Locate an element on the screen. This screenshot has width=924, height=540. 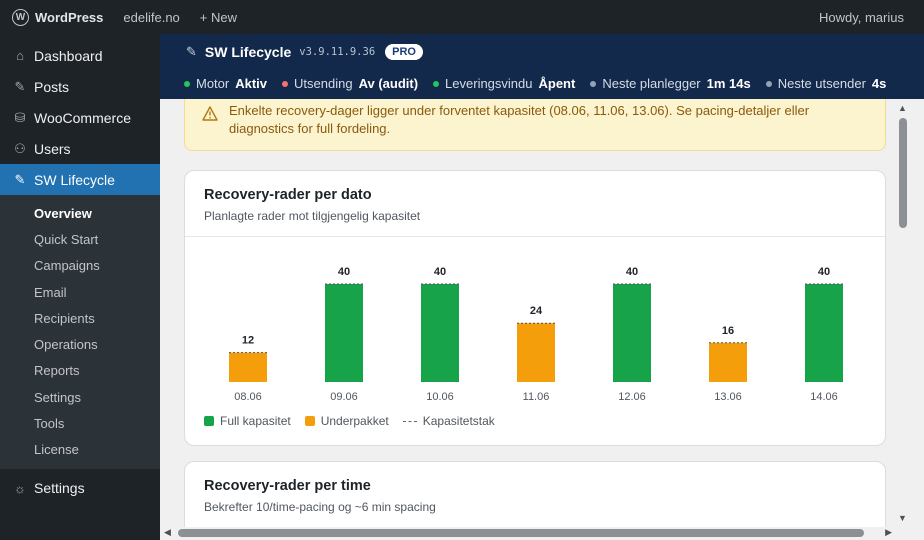
legend-label-under: Underpakket is located at coordinates (354, 421).